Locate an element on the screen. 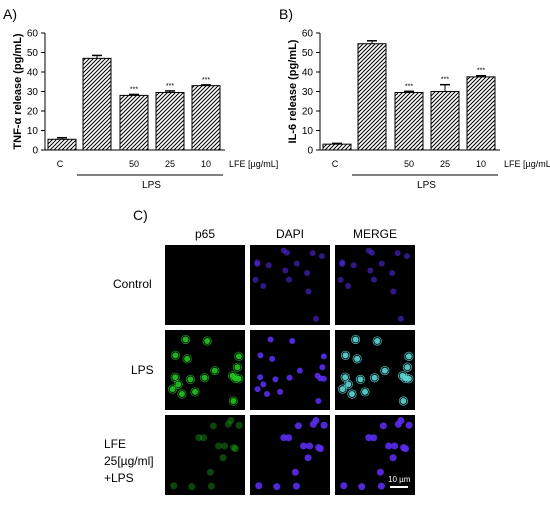 The image size is (550, 506). micrograph-dapi-row2 is located at coordinates (290, 370).